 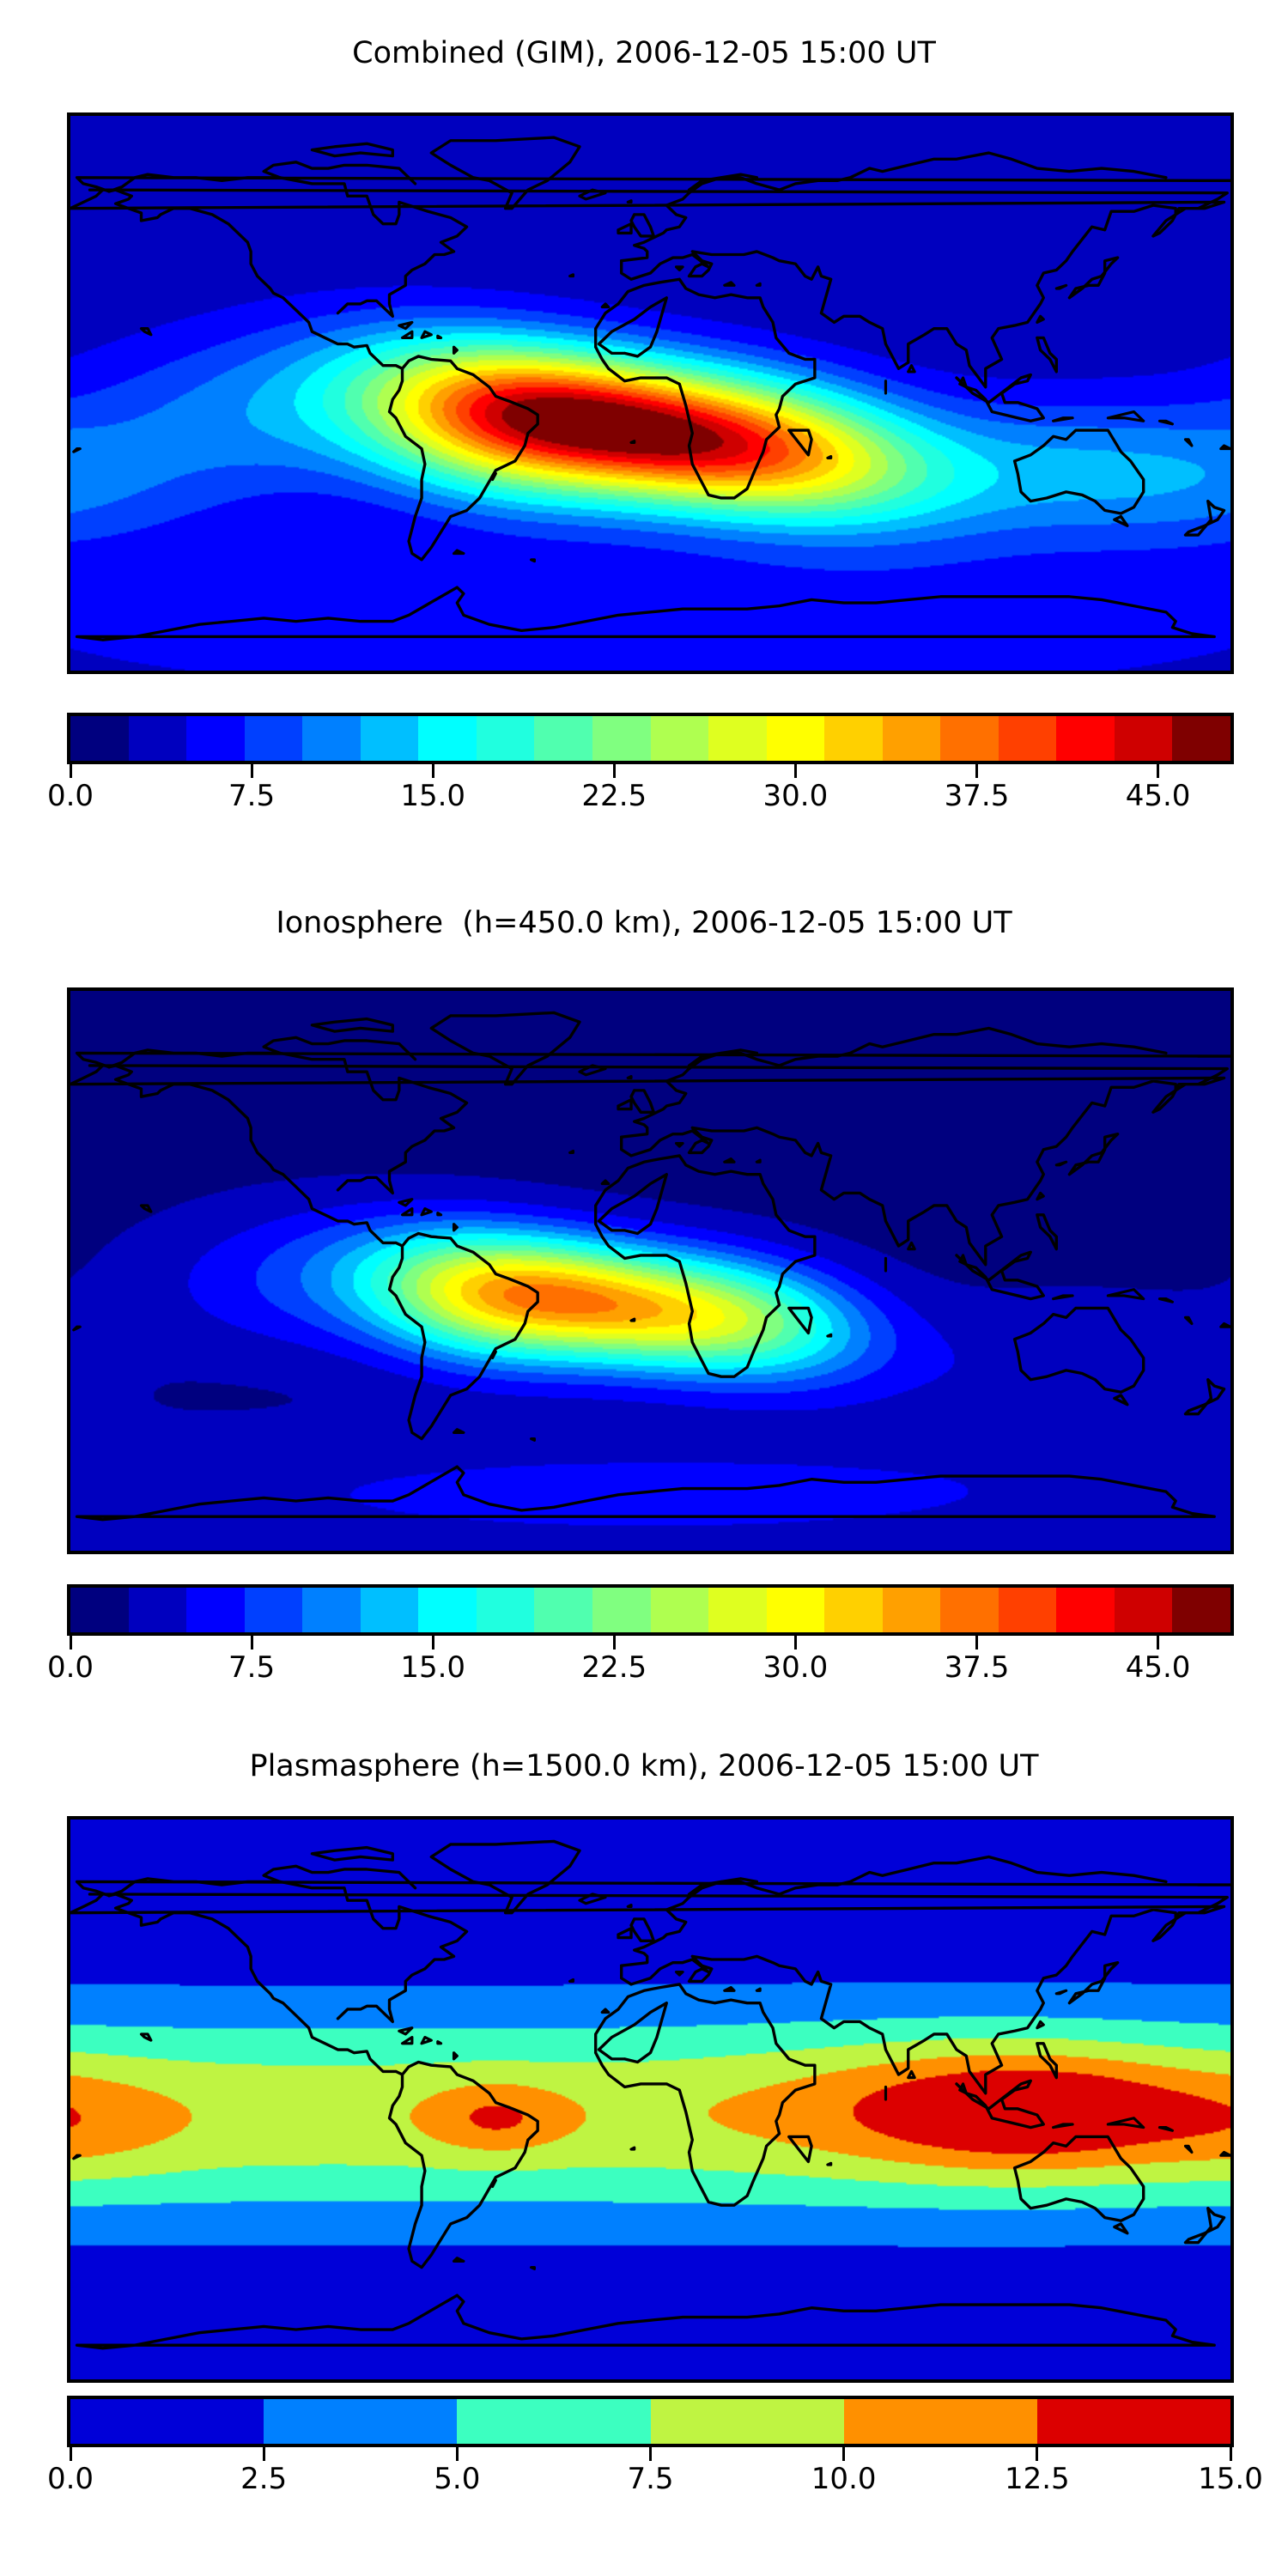 I want to click on colorbar-tick-label: 10.0, so click(x=844, y=2479).